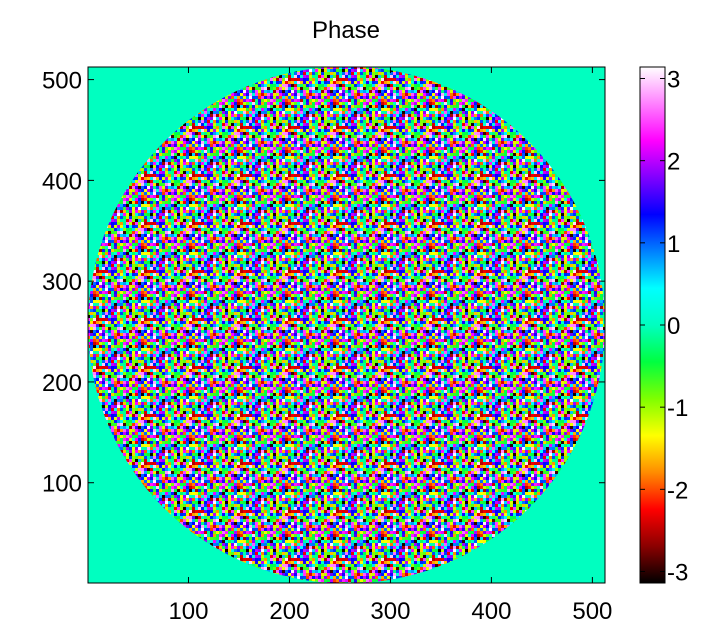 This screenshot has width=725, height=628. Describe the element at coordinates (673, 162) in the screenshot. I see `colorbar-tick-label: 2` at that location.